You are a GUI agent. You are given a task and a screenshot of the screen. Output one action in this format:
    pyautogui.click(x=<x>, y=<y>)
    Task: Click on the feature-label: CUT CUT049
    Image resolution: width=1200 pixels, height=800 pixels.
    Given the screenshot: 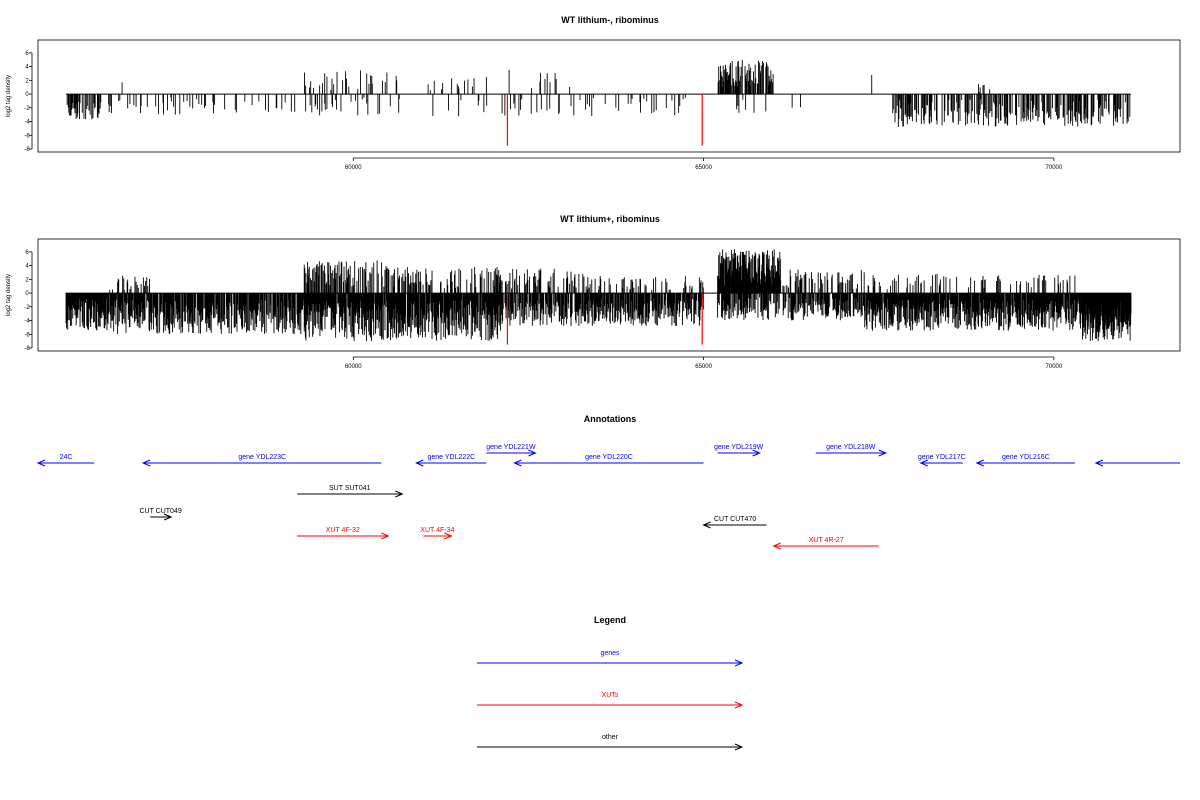 What is the action you would take?
    pyautogui.click(x=160, y=511)
    